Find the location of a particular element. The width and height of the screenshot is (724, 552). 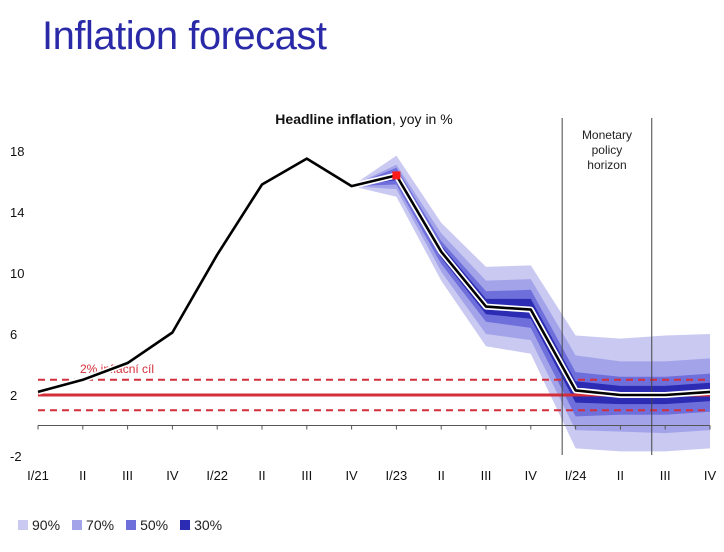

y-tick-label: 18 is located at coordinates (17, 151).